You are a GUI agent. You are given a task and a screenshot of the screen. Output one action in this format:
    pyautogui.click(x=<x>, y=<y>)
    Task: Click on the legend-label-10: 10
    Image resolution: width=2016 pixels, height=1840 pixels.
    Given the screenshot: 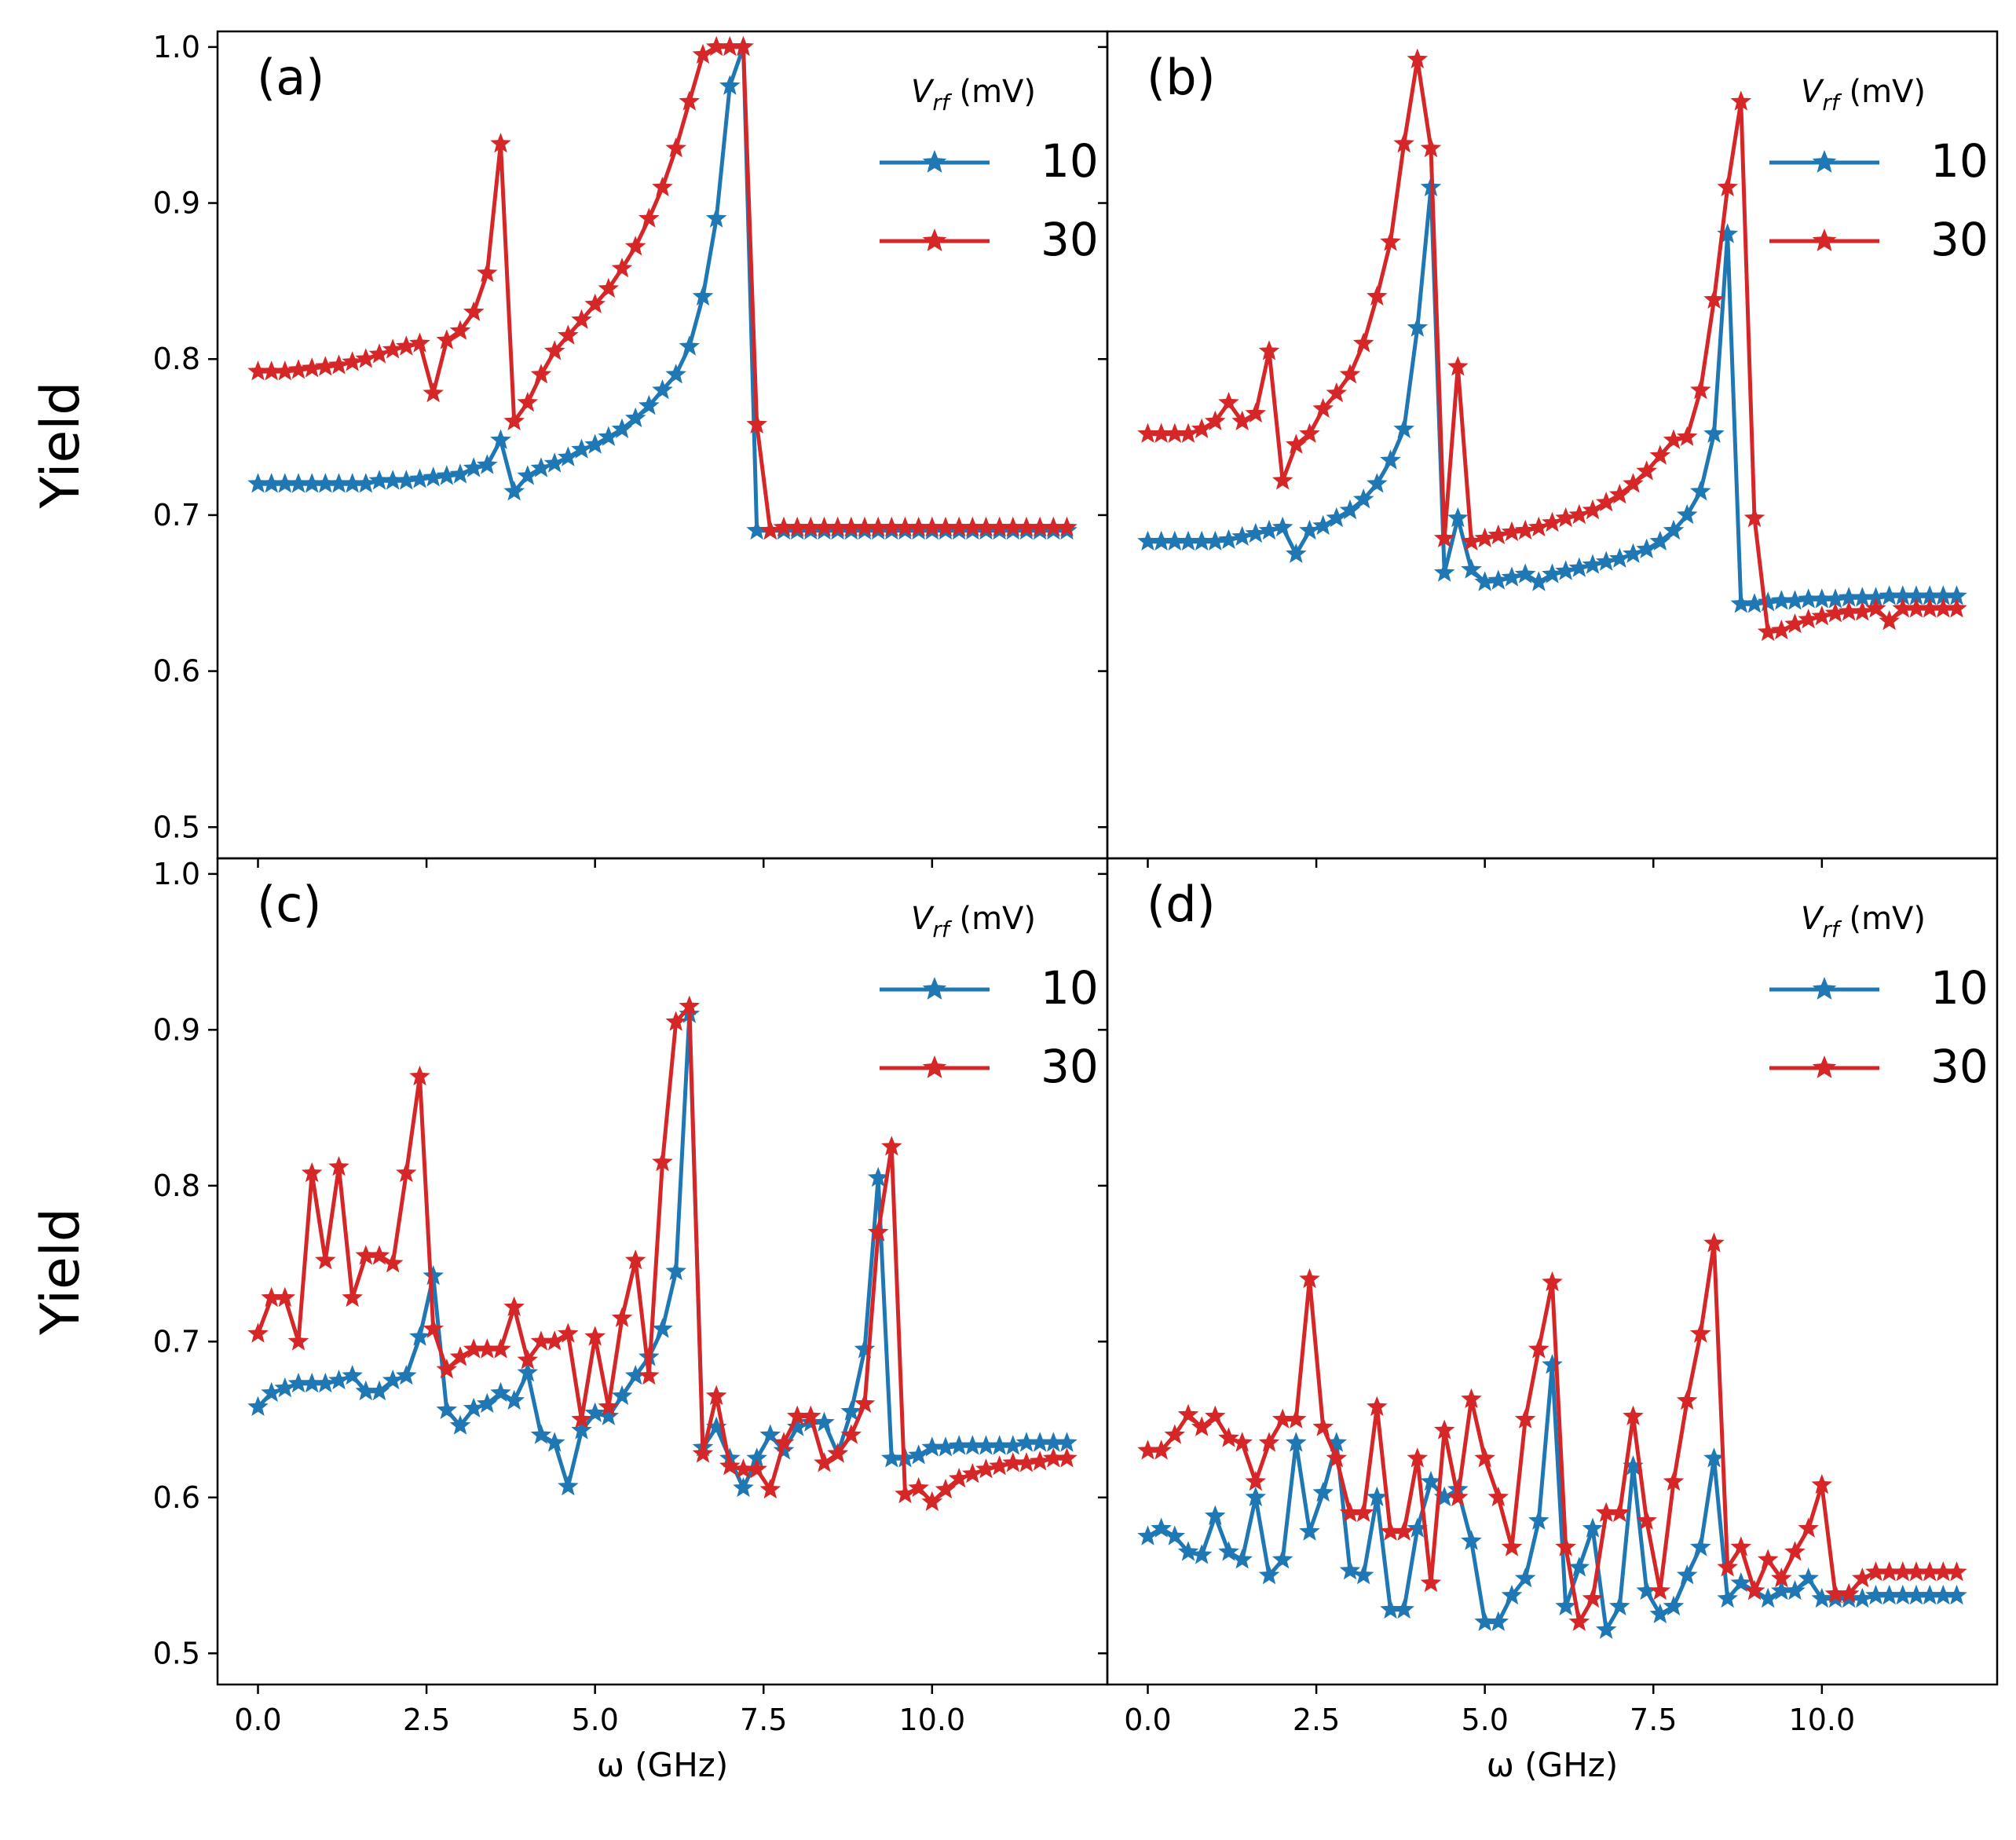 What is the action you would take?
    pyautogui.click(x=1959, y=988)
    